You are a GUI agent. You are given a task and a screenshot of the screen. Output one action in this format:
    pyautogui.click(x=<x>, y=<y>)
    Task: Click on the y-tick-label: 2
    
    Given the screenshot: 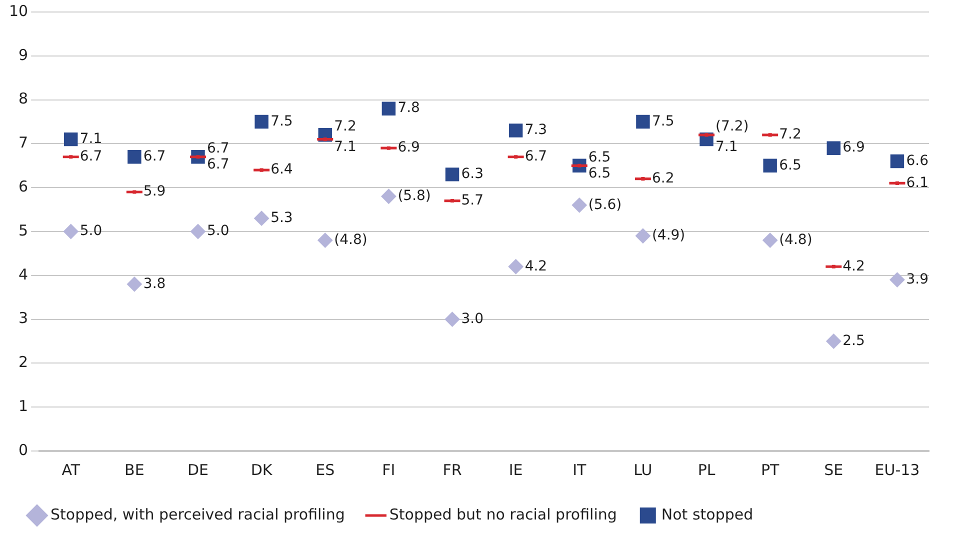 What is the action you would take?
    pyautogui.click(x=23, y=362)
    